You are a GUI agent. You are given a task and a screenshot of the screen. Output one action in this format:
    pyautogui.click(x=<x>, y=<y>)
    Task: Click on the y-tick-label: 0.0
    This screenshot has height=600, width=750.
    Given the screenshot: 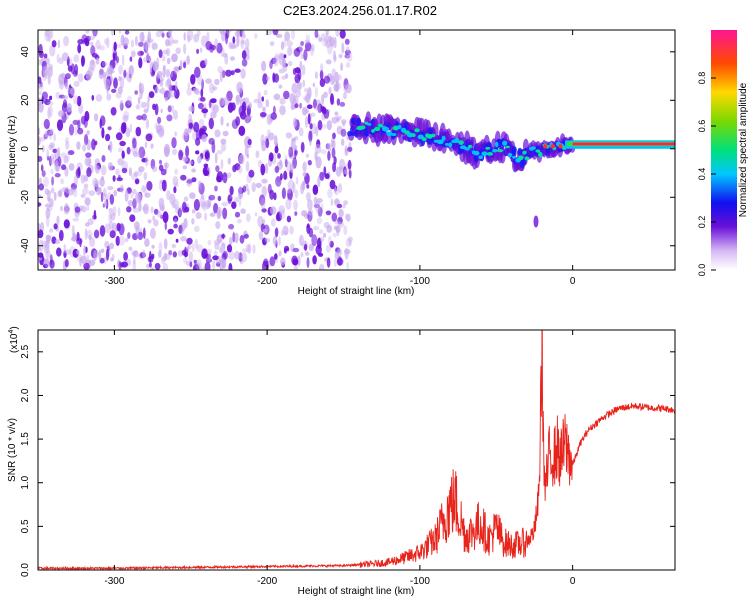 What is the action you would take?
    pyautogui.click(x=25, y=570)
    